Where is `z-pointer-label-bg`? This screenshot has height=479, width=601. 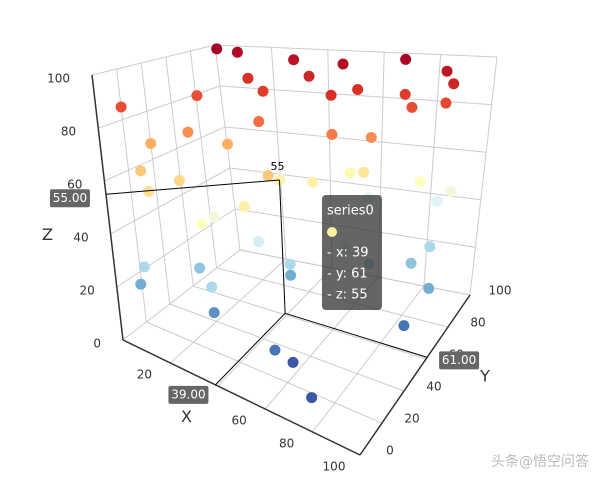
z-pointer-label-bg is located at coordinates (69, 198).